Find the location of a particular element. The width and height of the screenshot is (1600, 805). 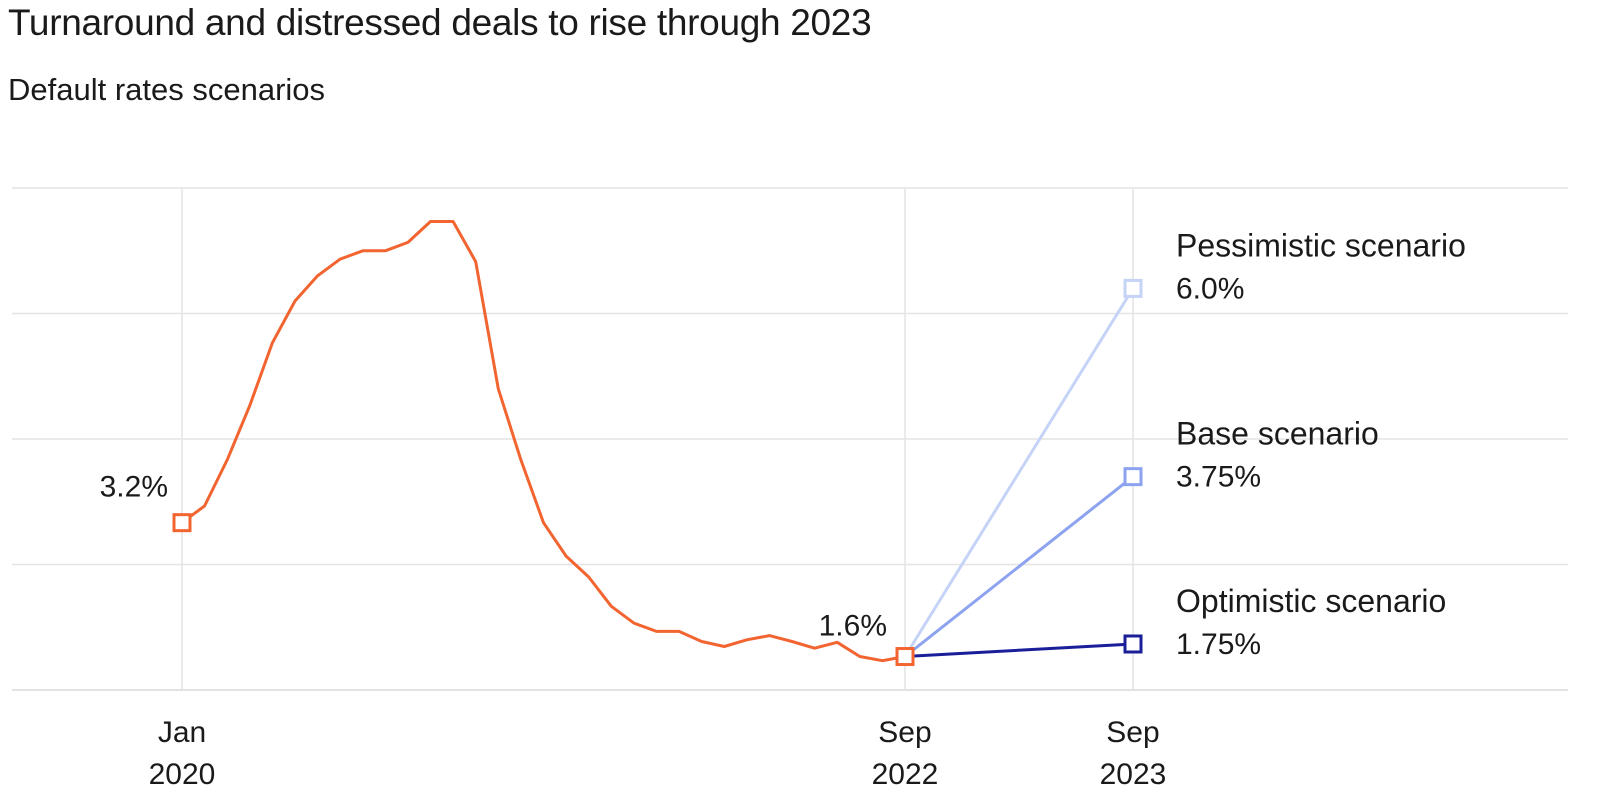

current-value-label: 1.6% is located at coordinates (853, 626).